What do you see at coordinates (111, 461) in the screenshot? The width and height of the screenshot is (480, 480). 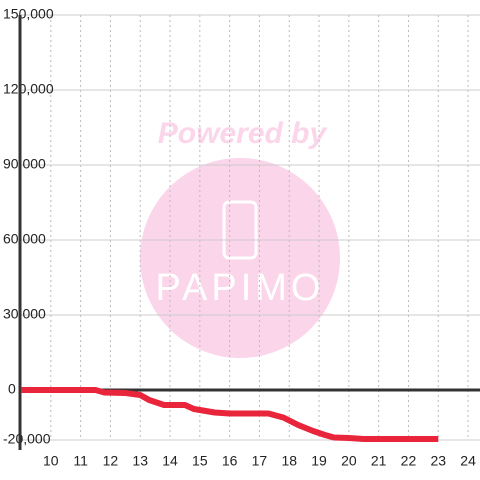 I see `x-tick-label: 12` at bounding box center [111, 461].